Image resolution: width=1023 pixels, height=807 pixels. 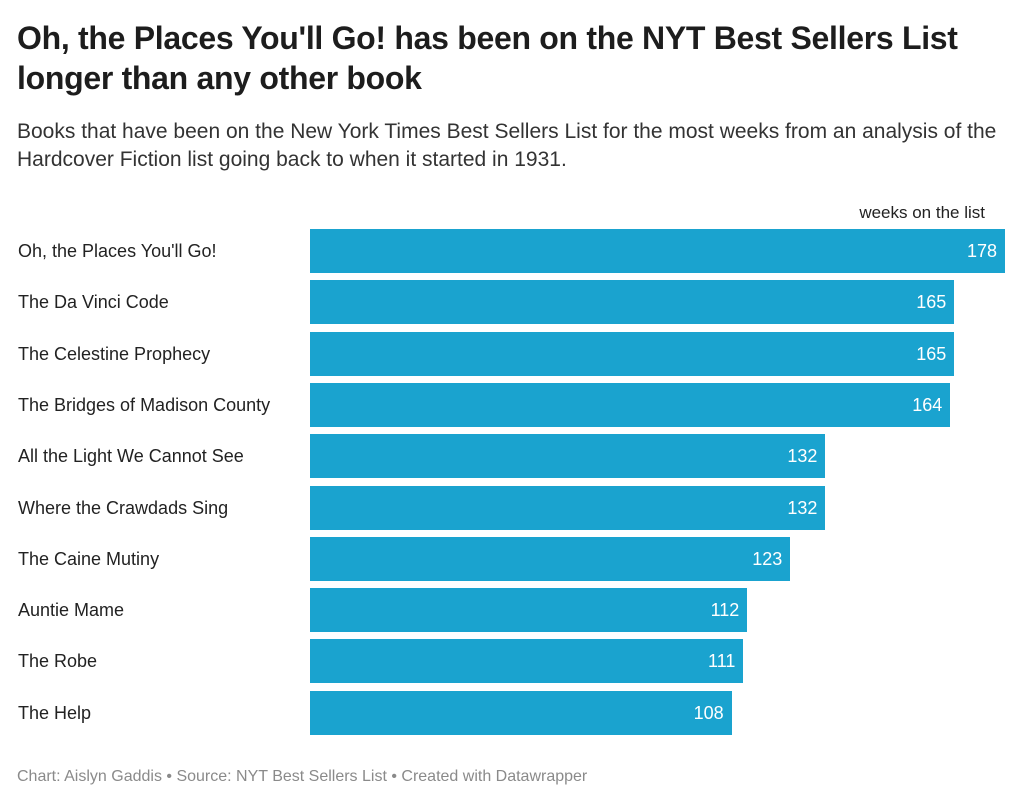 What do you see at coordinates (89, 558) in the screenshot?
I see `category-label: The Caine Mutiny` at bounding box center [89, 558].